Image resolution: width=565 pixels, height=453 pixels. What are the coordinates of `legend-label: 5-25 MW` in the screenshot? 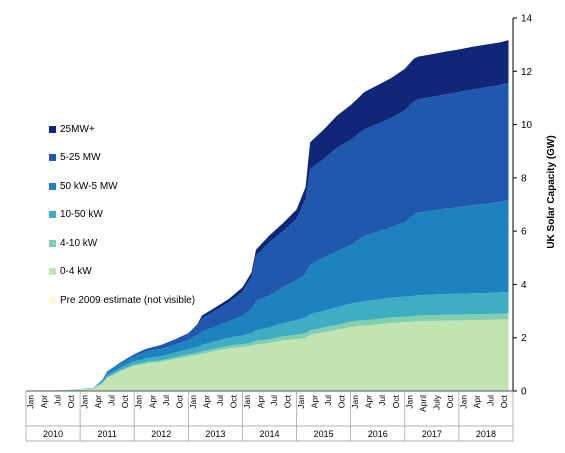 It's located at (80, 158).